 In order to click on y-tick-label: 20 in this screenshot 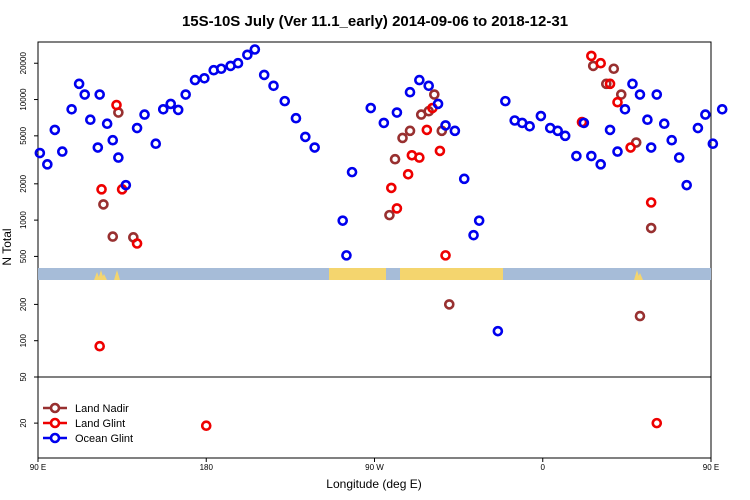, I will do `click(23, 422)`.